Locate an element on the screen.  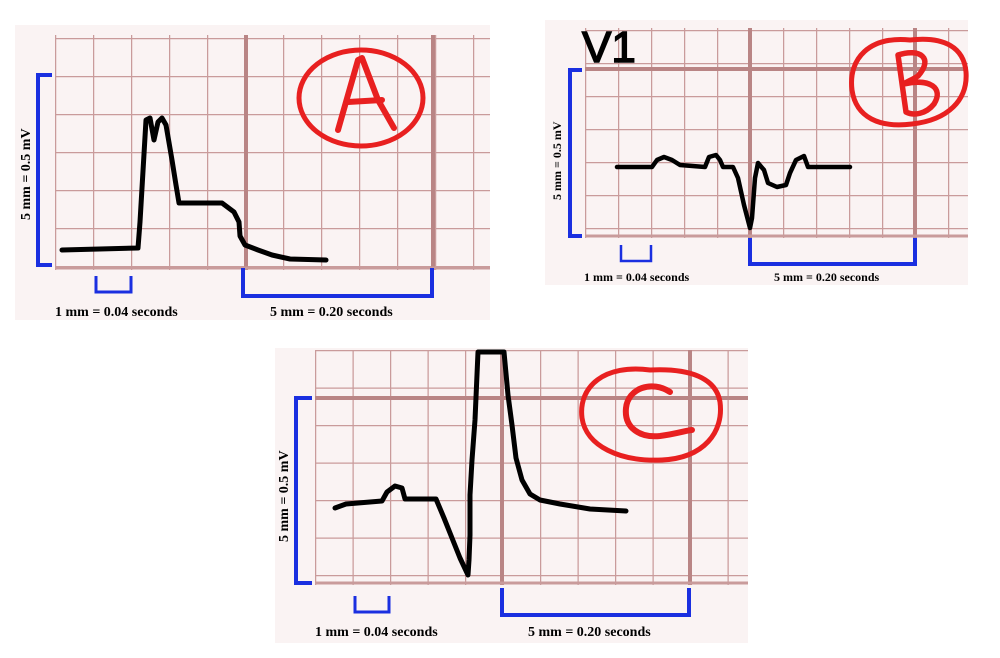
panel-b-letter-b-shape is located at coordinates (917, 83).